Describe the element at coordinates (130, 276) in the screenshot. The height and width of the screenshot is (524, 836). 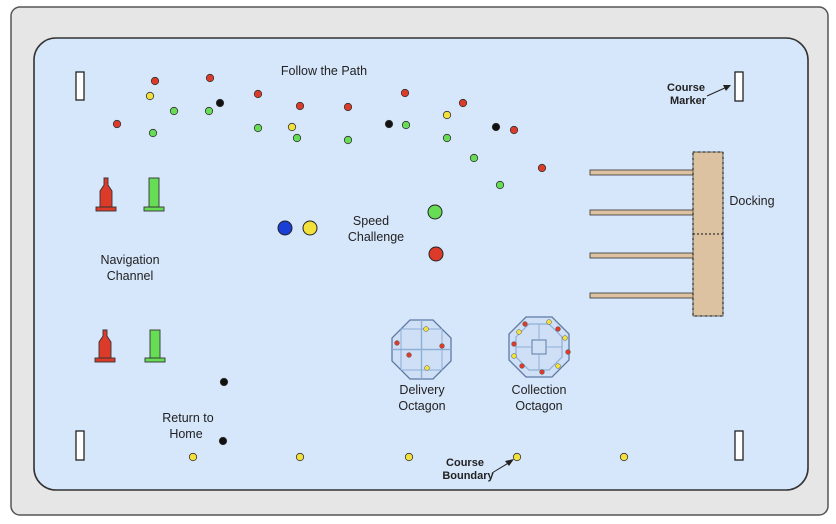
I see `navigation-channel-label-line2: Channel` at that location.